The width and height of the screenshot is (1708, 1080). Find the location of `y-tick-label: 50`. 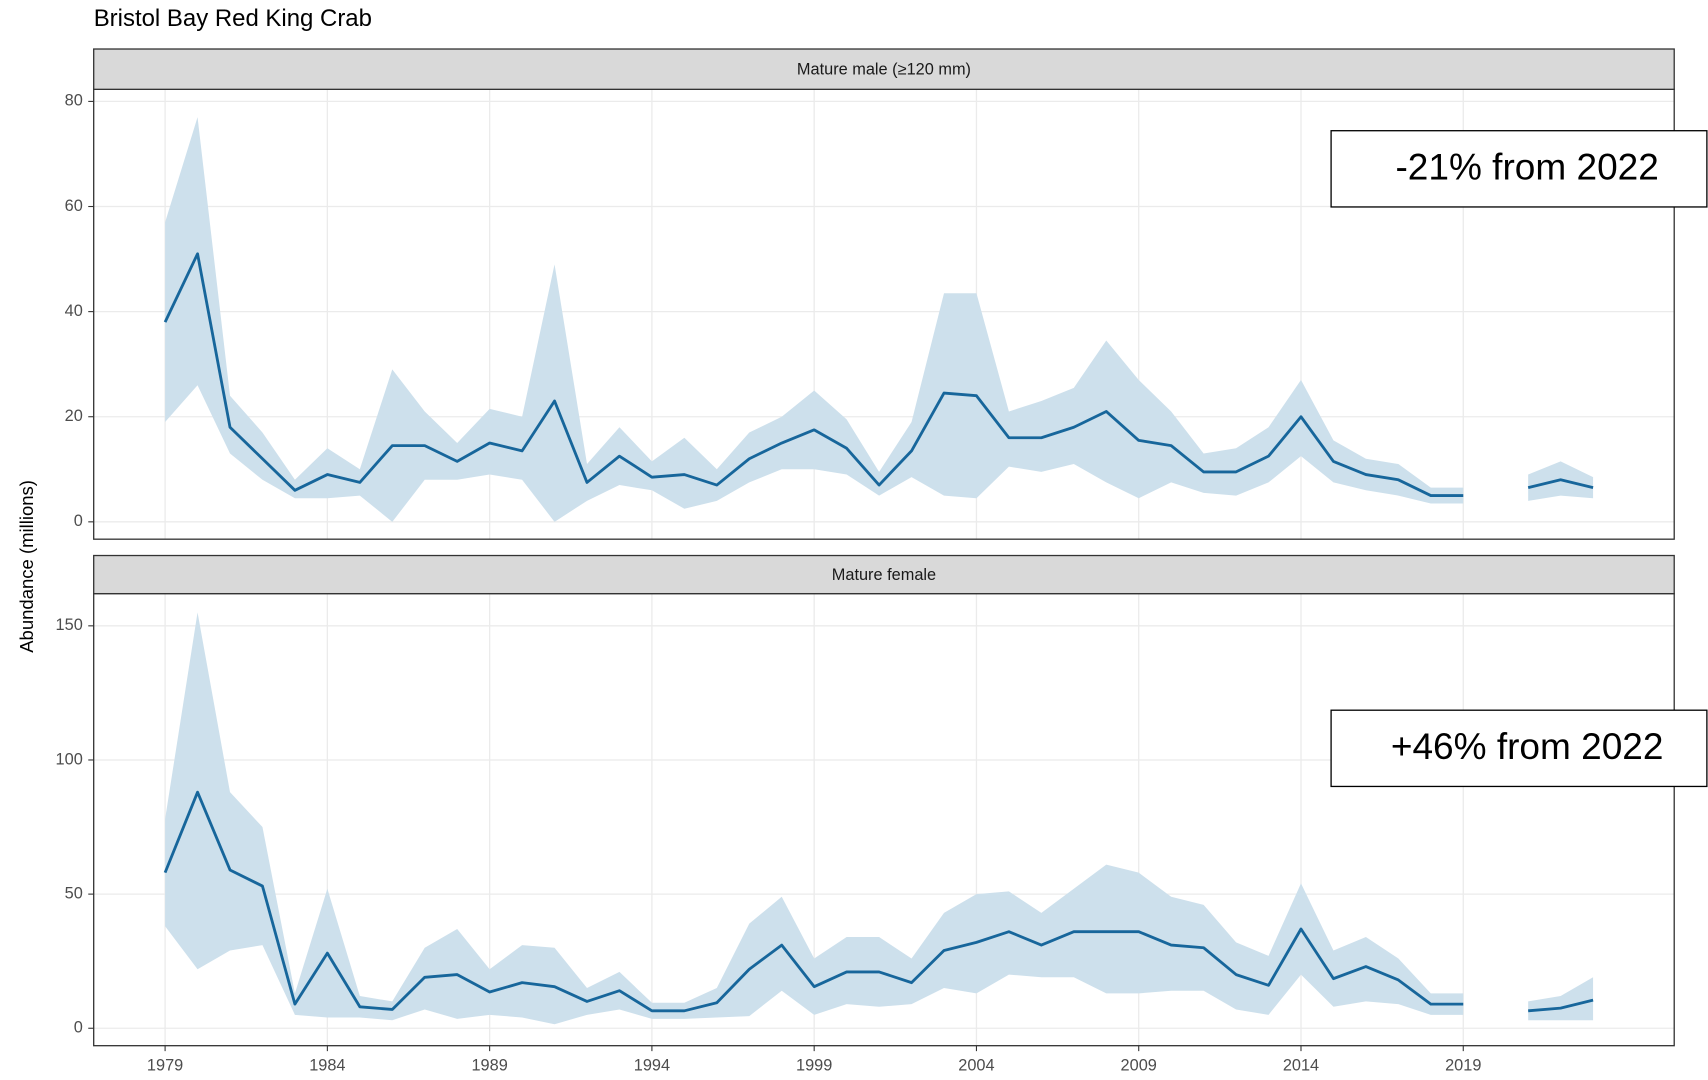

y-tick-label: 50 is located at coordinates (74, 893).